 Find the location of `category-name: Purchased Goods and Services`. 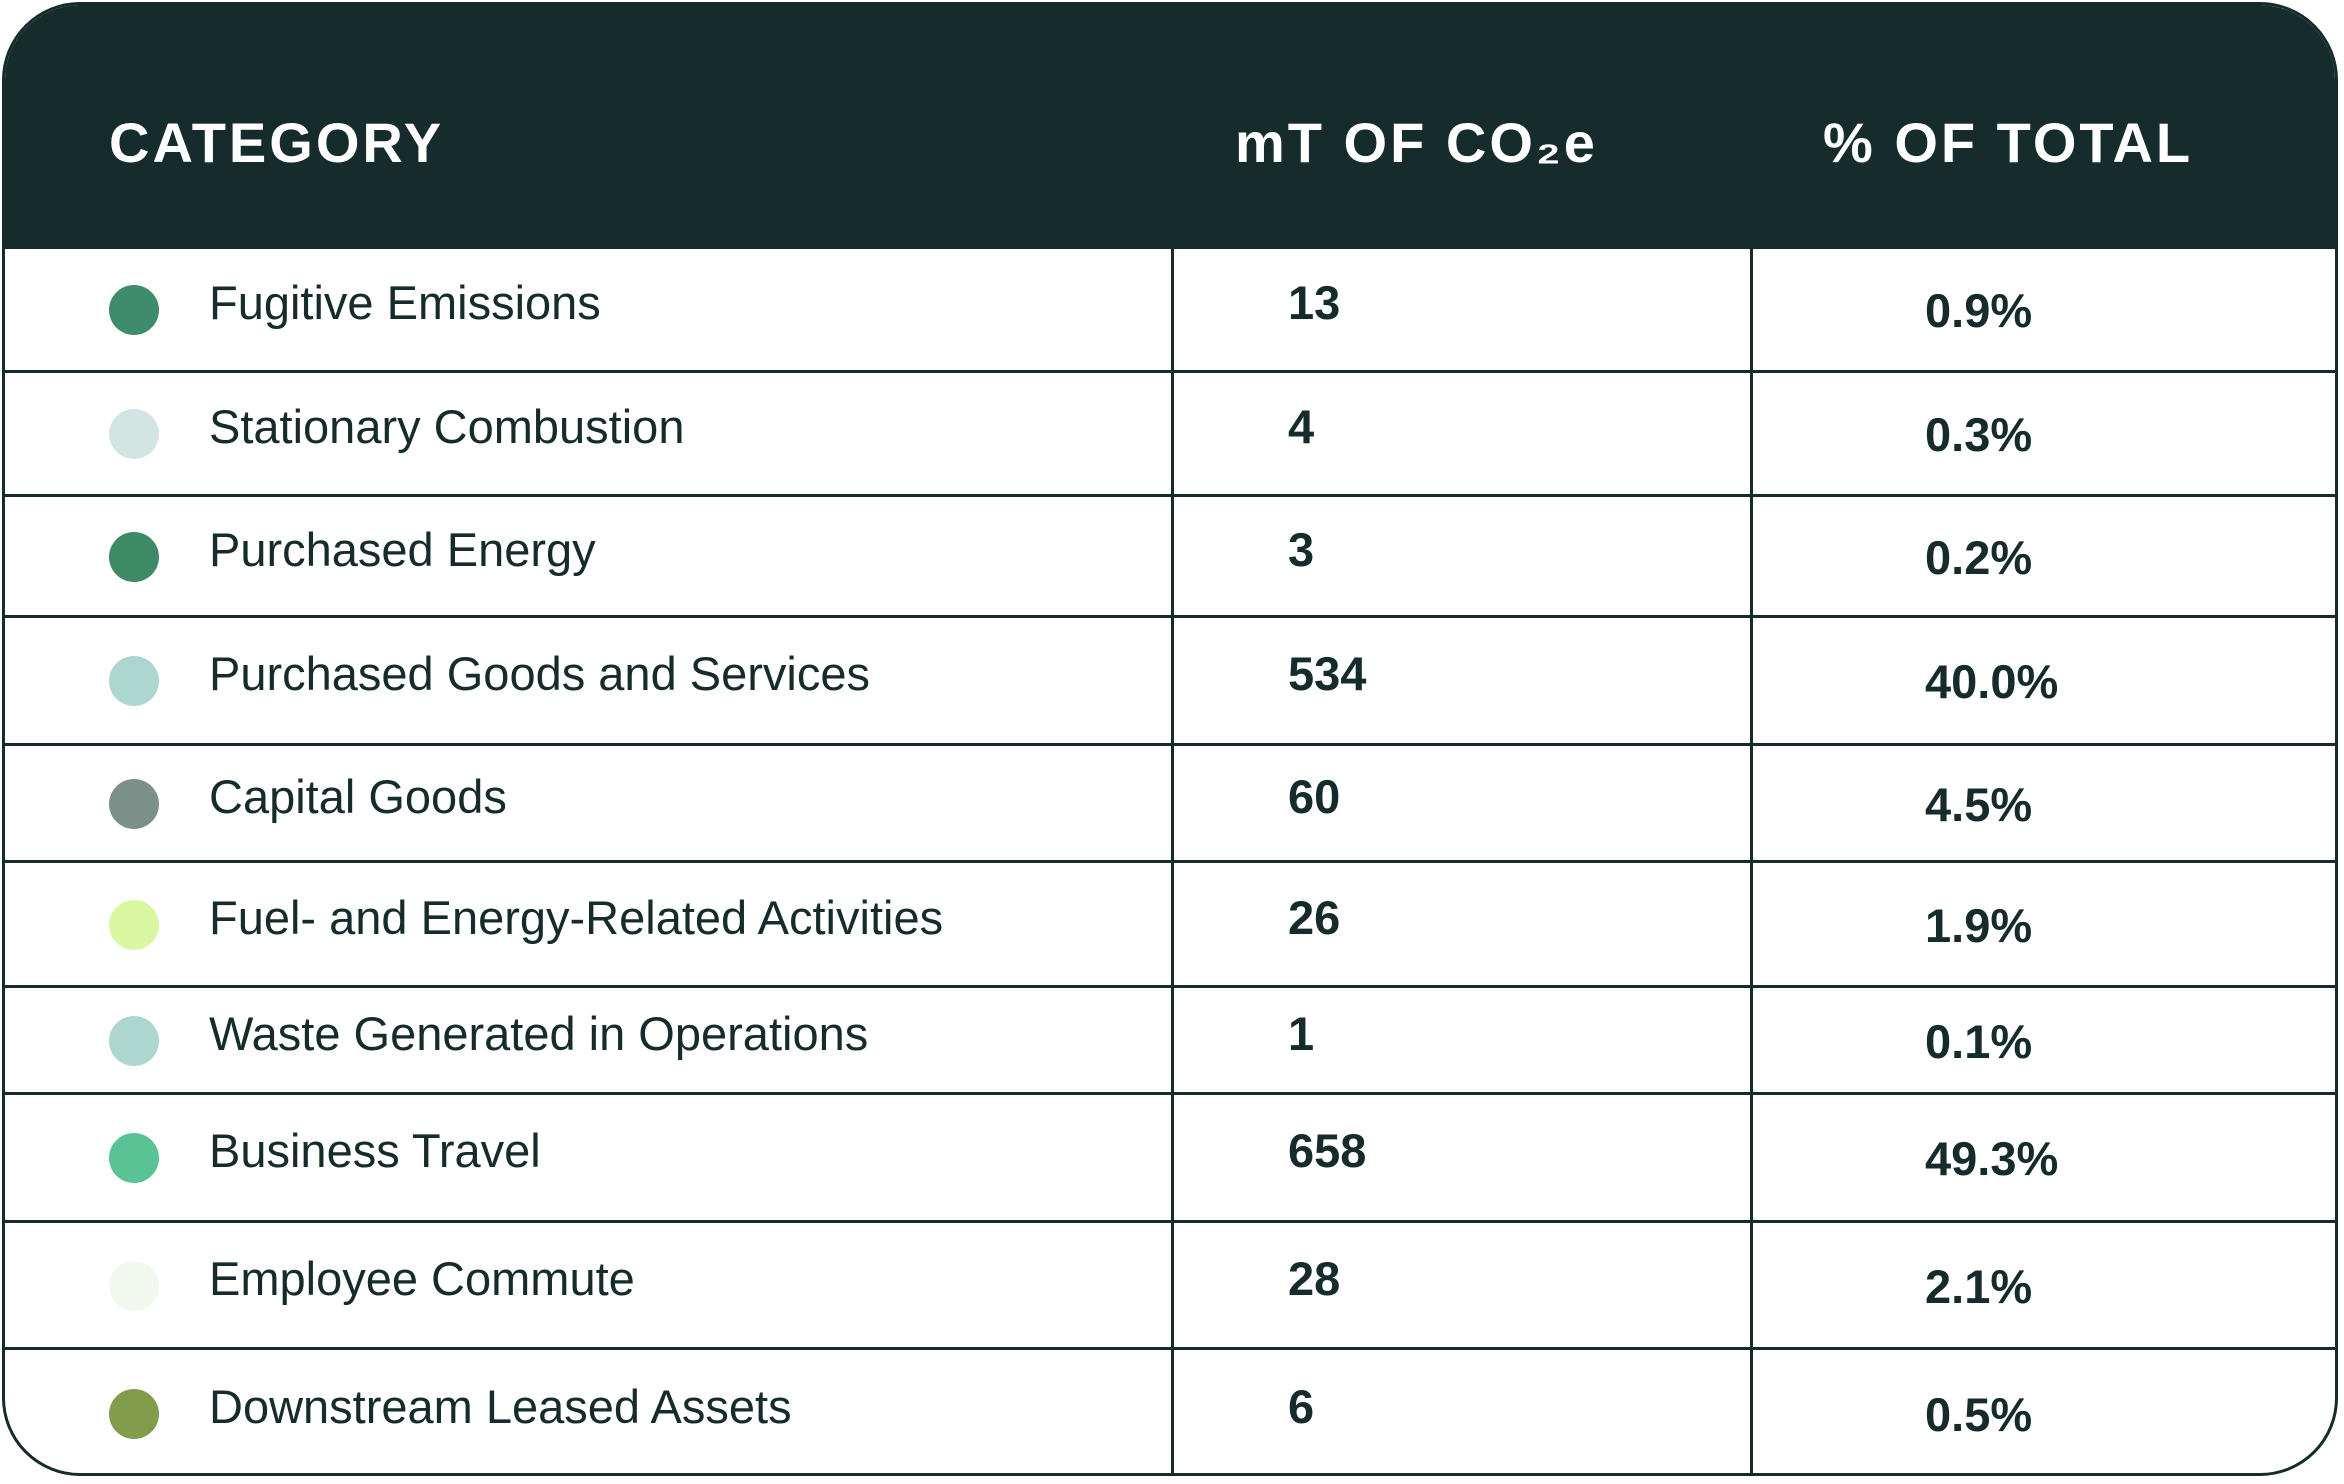

category-name: Purchased Goods and Services is located at coordinates (539, 673).